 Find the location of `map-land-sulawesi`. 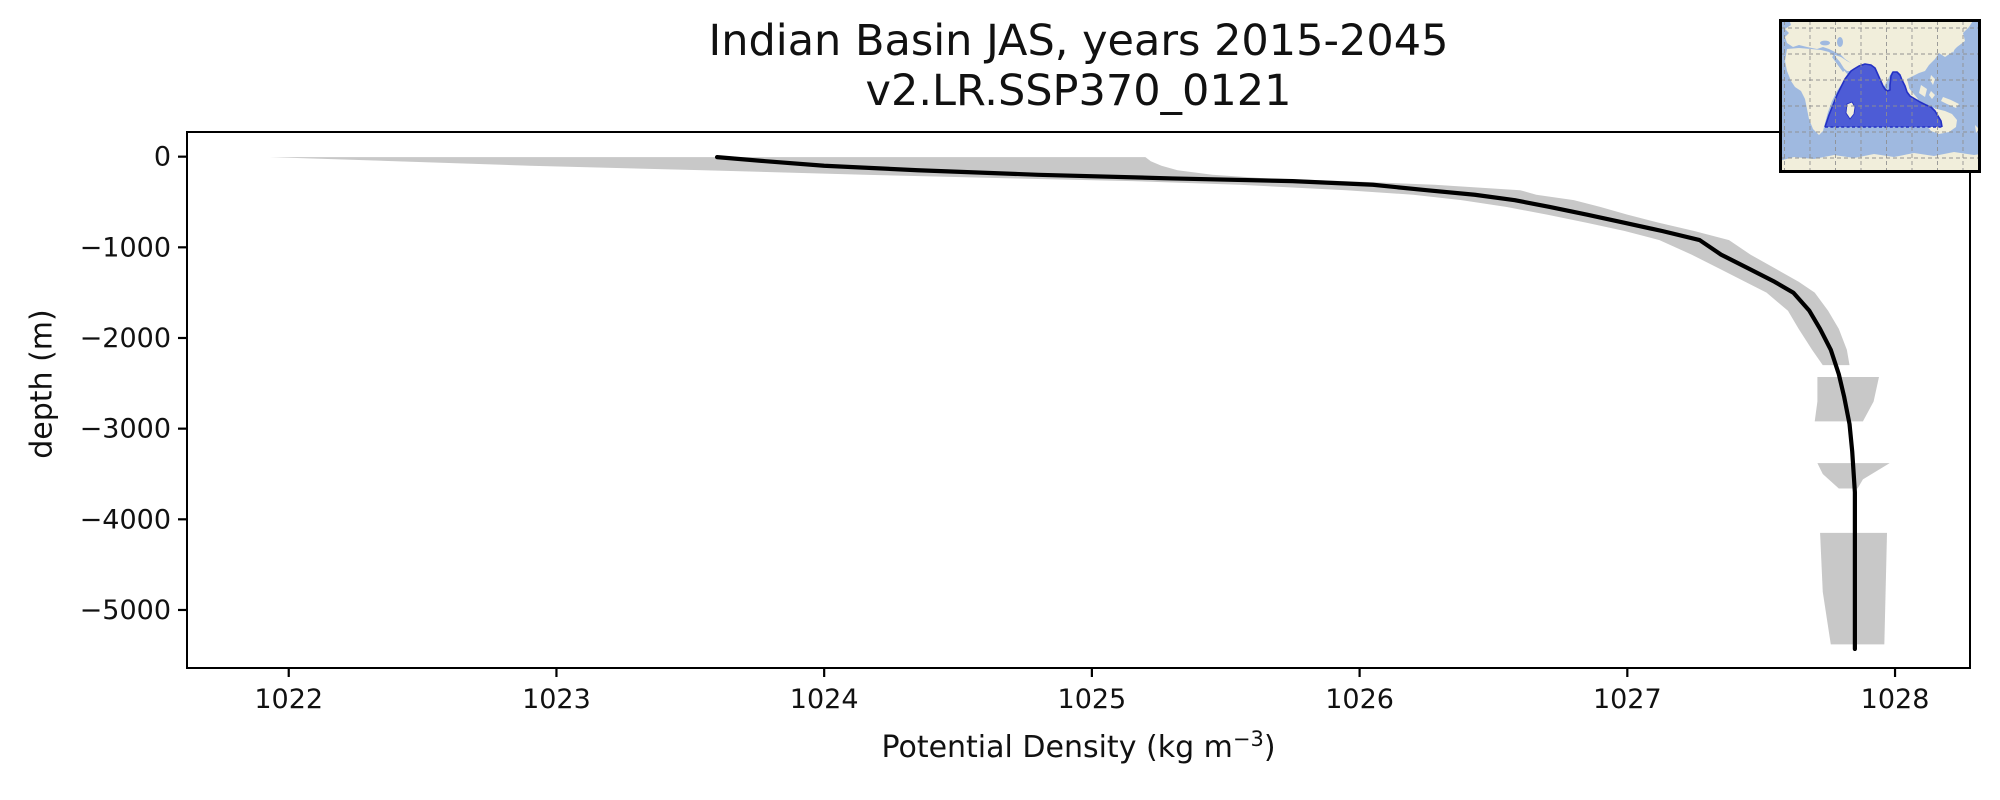

map-land-sulawesi is located at coordinates (1932, 95).